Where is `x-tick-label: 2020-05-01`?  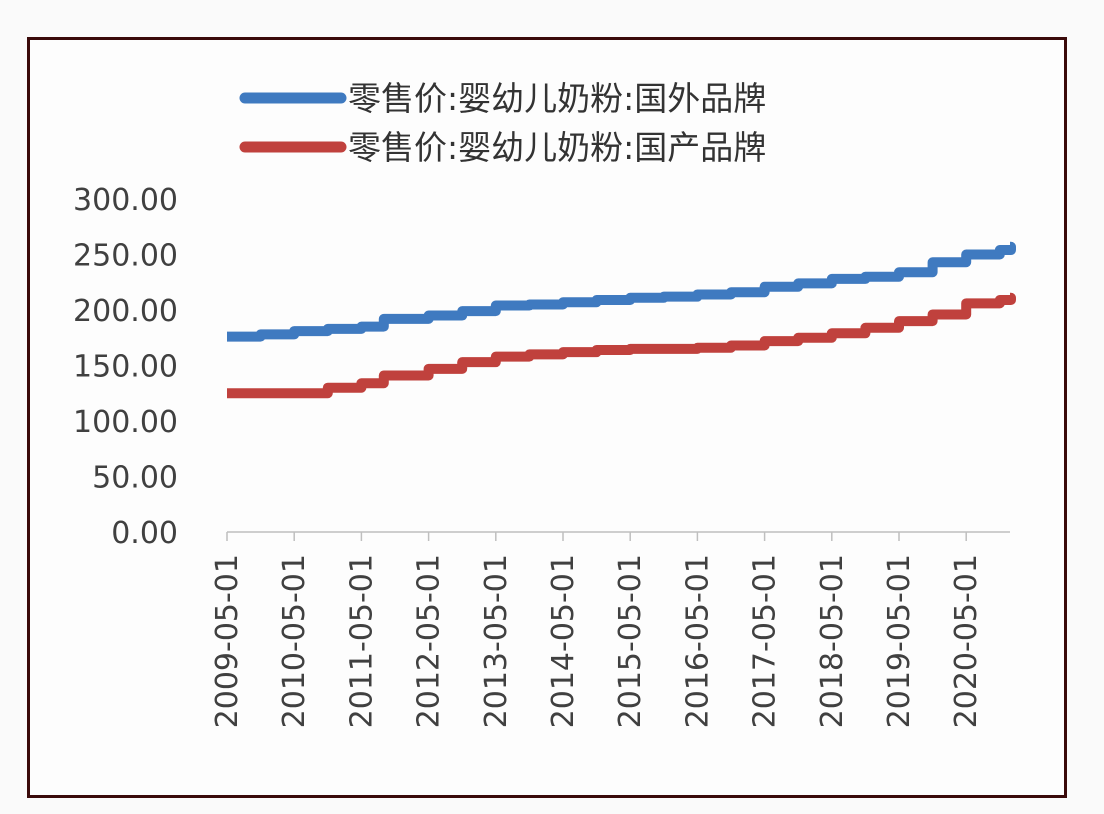
x-tick-label: 2020-05-01 is located at coordinates (966, 641).